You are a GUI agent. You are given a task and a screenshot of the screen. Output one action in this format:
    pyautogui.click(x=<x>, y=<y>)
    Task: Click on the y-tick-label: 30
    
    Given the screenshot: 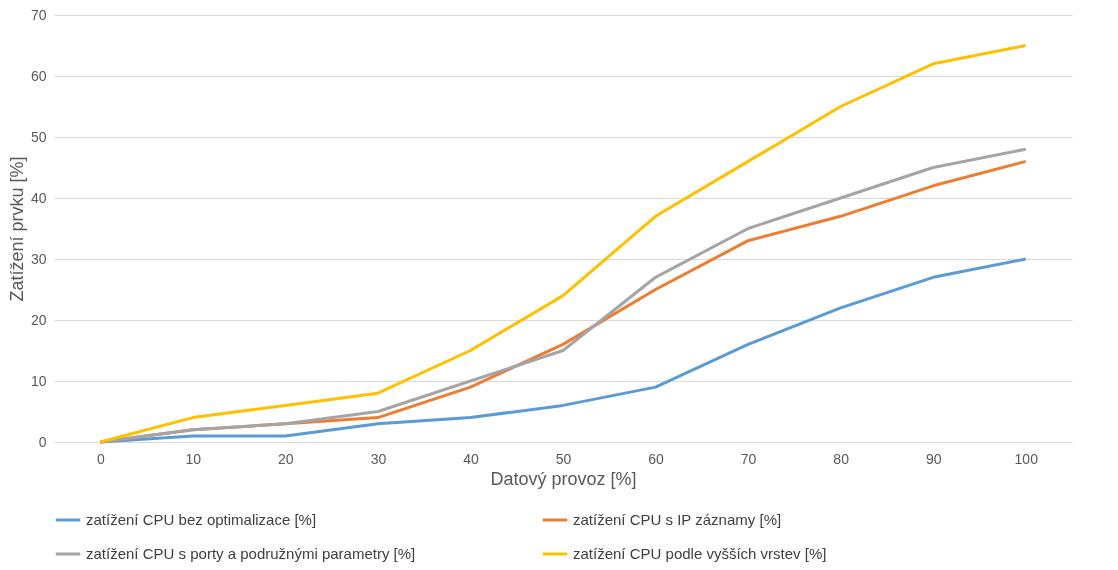 What is the action you would take?
    pyautogui.click(x=38, y=258)
    